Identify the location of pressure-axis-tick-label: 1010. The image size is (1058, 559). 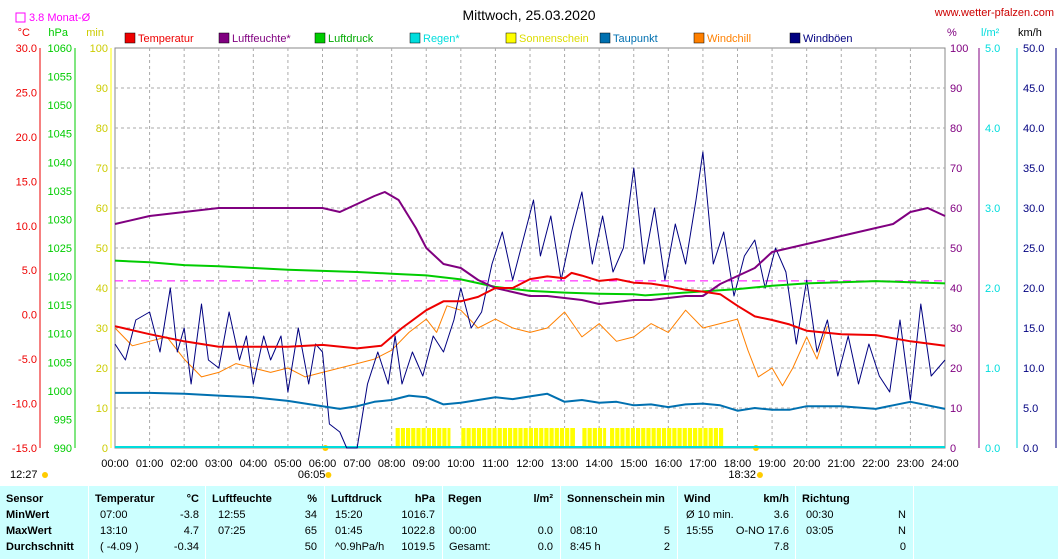
(60, 335).